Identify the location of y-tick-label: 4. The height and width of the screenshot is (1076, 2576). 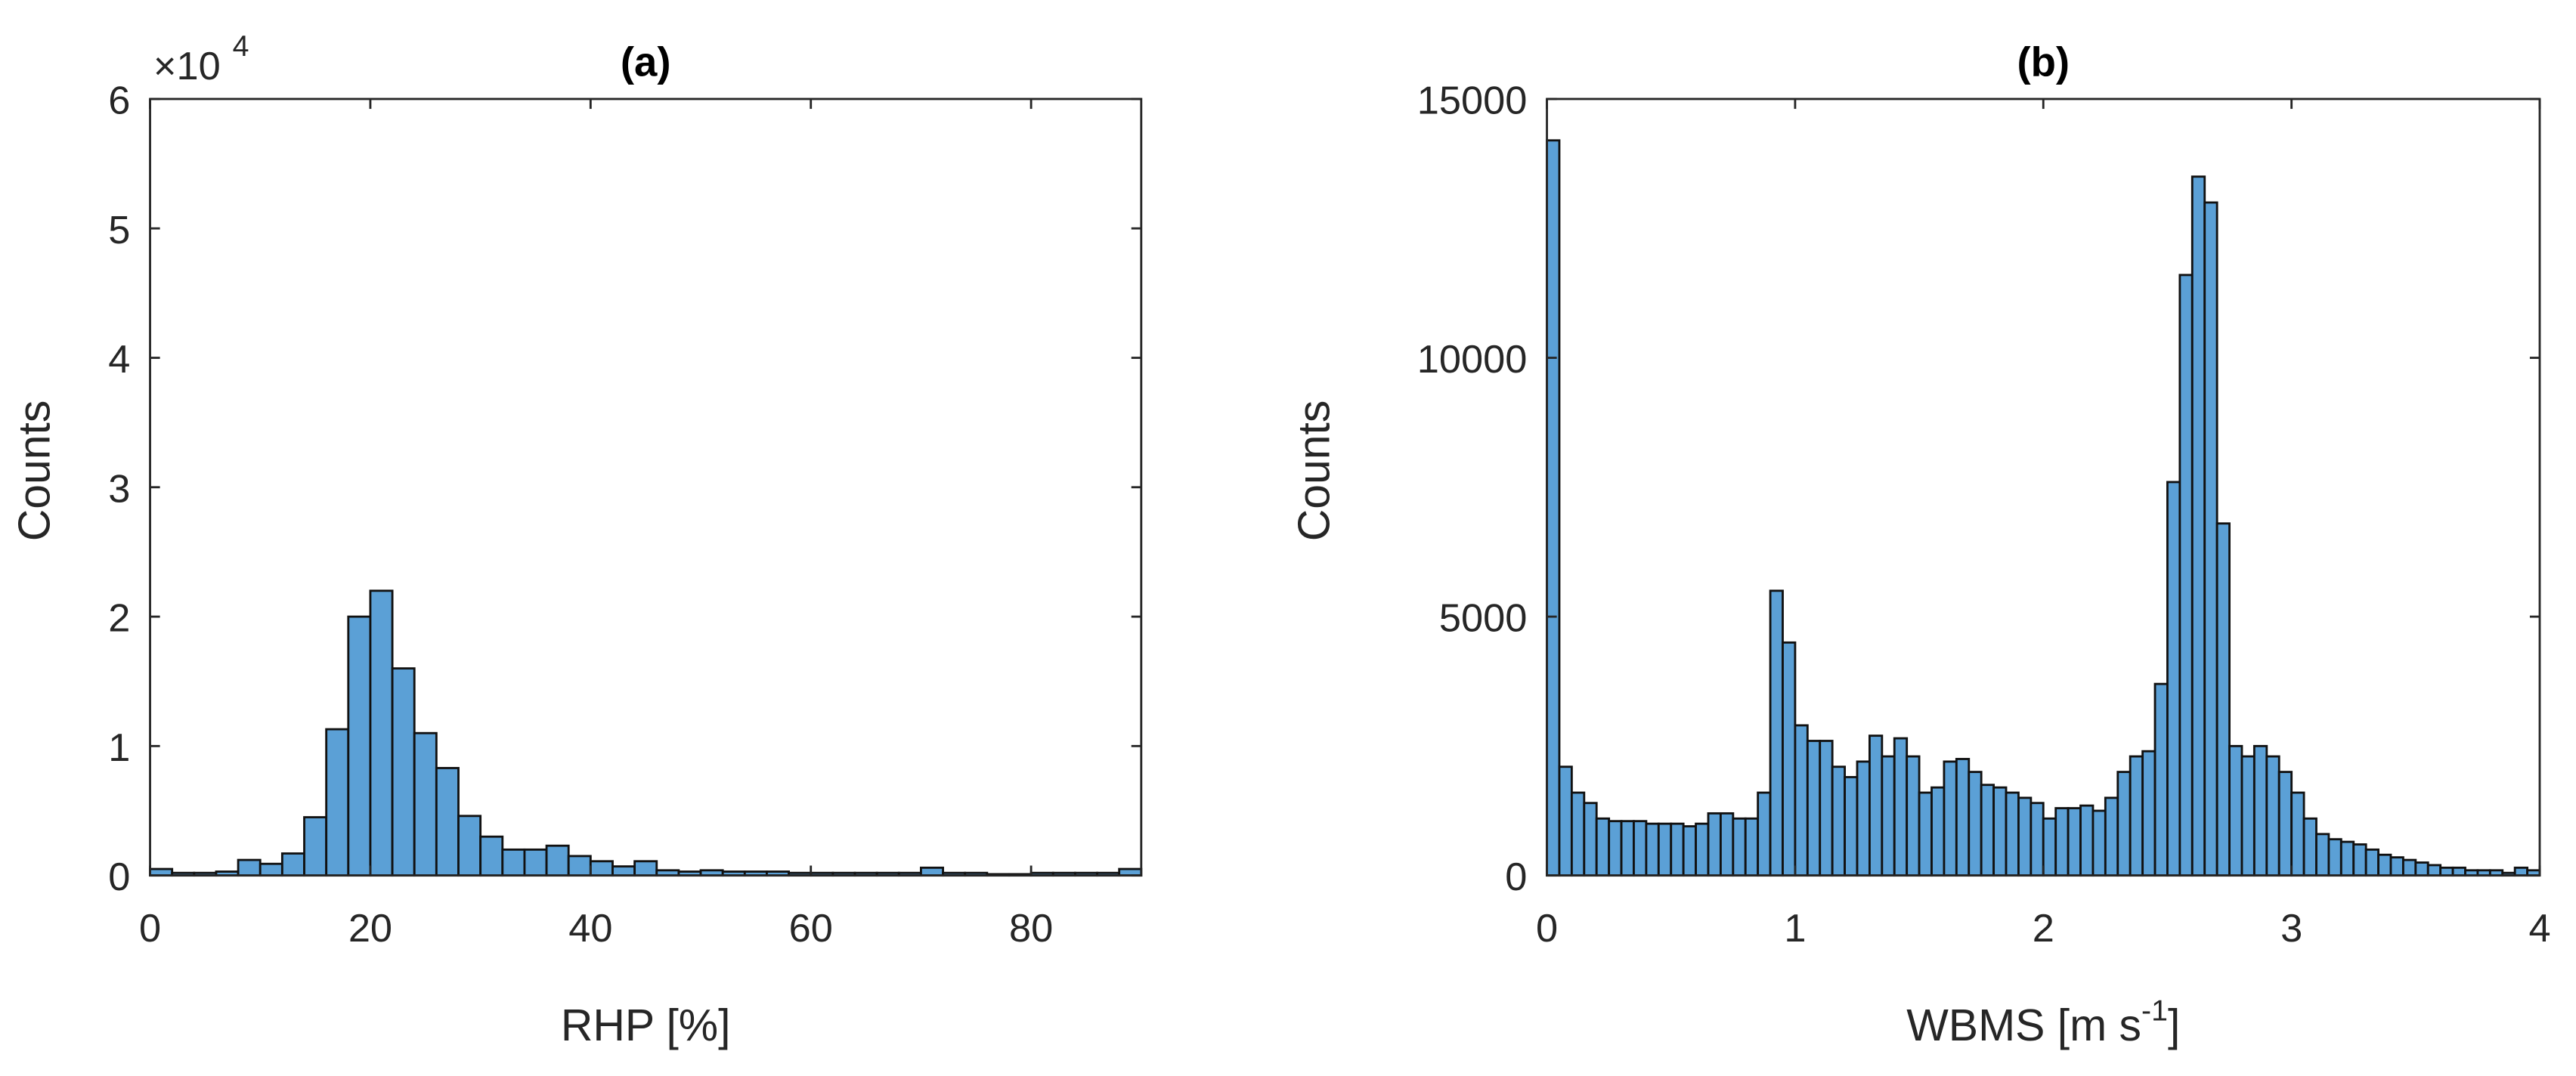
(119, 360).